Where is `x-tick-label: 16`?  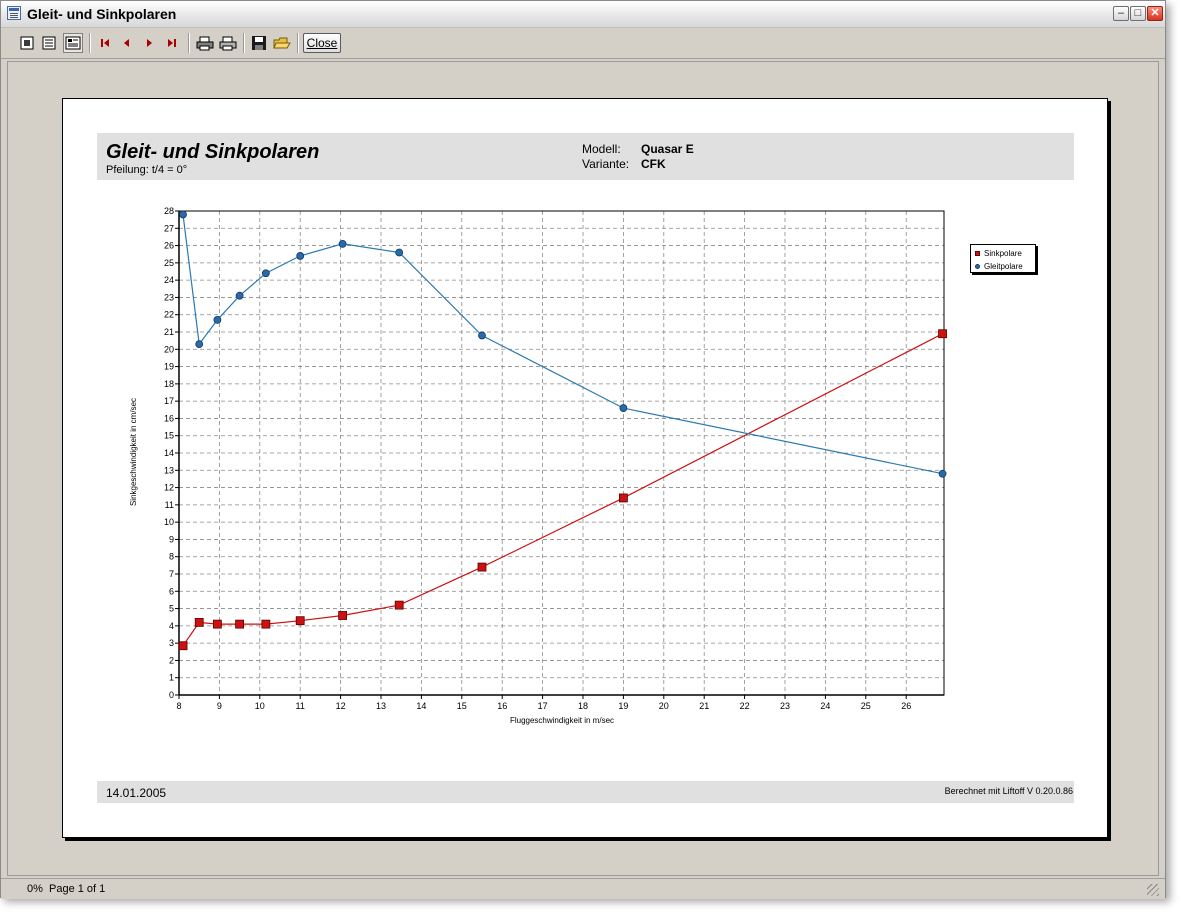
x-tick-label: 16 is located at coordinates (502, 706).